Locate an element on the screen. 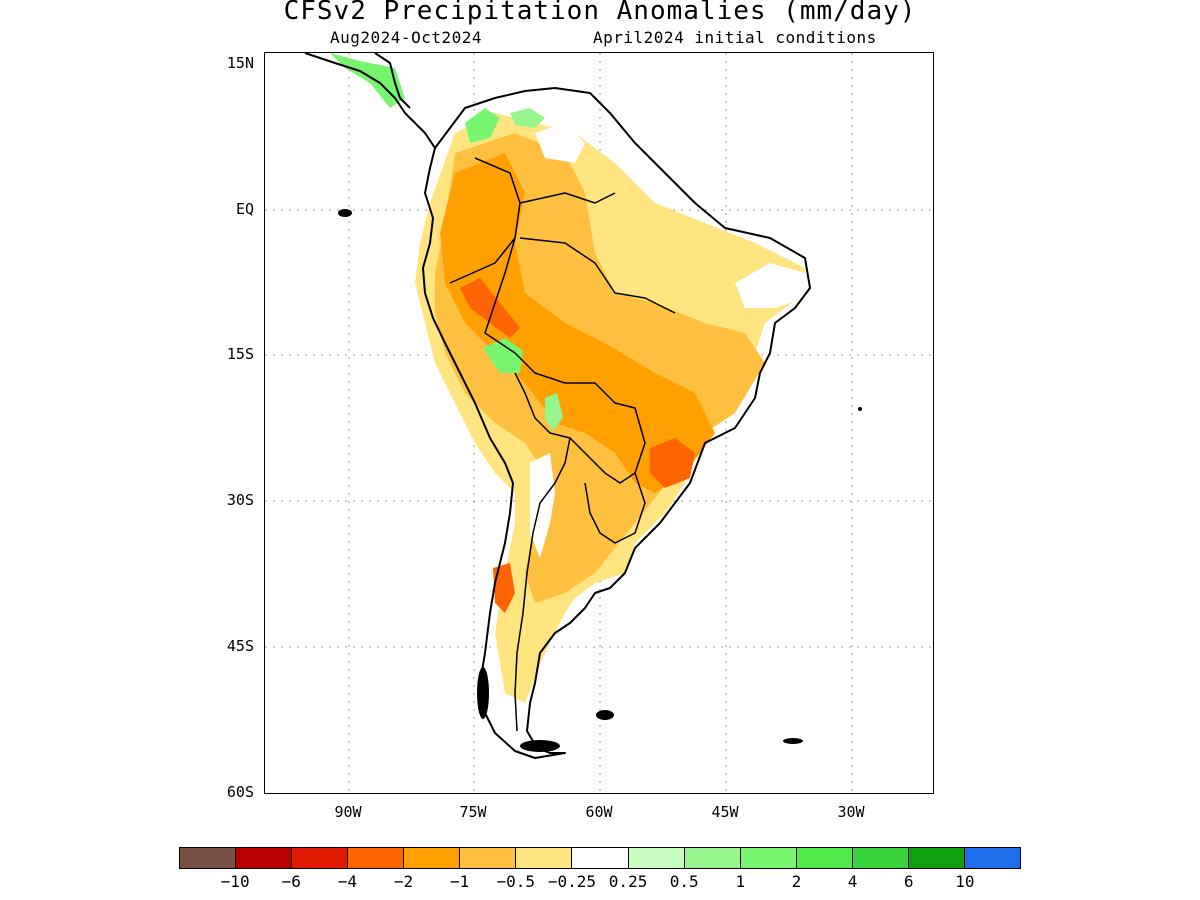 This screenshot has height=900, width=1200. colorbar-tick-label: 0.5 is located at coordinates (684, 881).